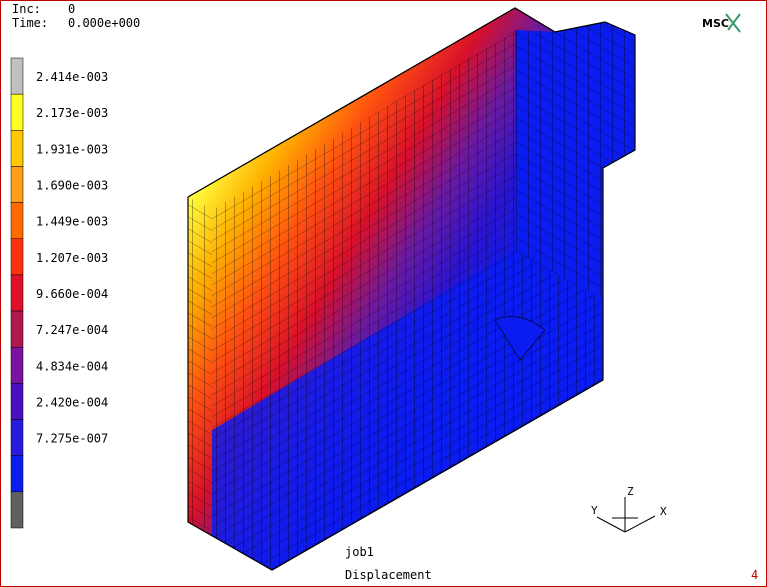 This screenshot has width=767, height=587. Describe the element at coordinates (630, 491) in the screenshot. I see `axis-z: Z` at that location.